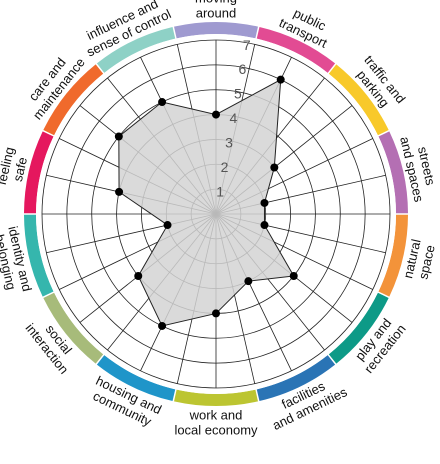 The image size is (440, 464). I want to click on category-label: movingaround, so click(216, 10).